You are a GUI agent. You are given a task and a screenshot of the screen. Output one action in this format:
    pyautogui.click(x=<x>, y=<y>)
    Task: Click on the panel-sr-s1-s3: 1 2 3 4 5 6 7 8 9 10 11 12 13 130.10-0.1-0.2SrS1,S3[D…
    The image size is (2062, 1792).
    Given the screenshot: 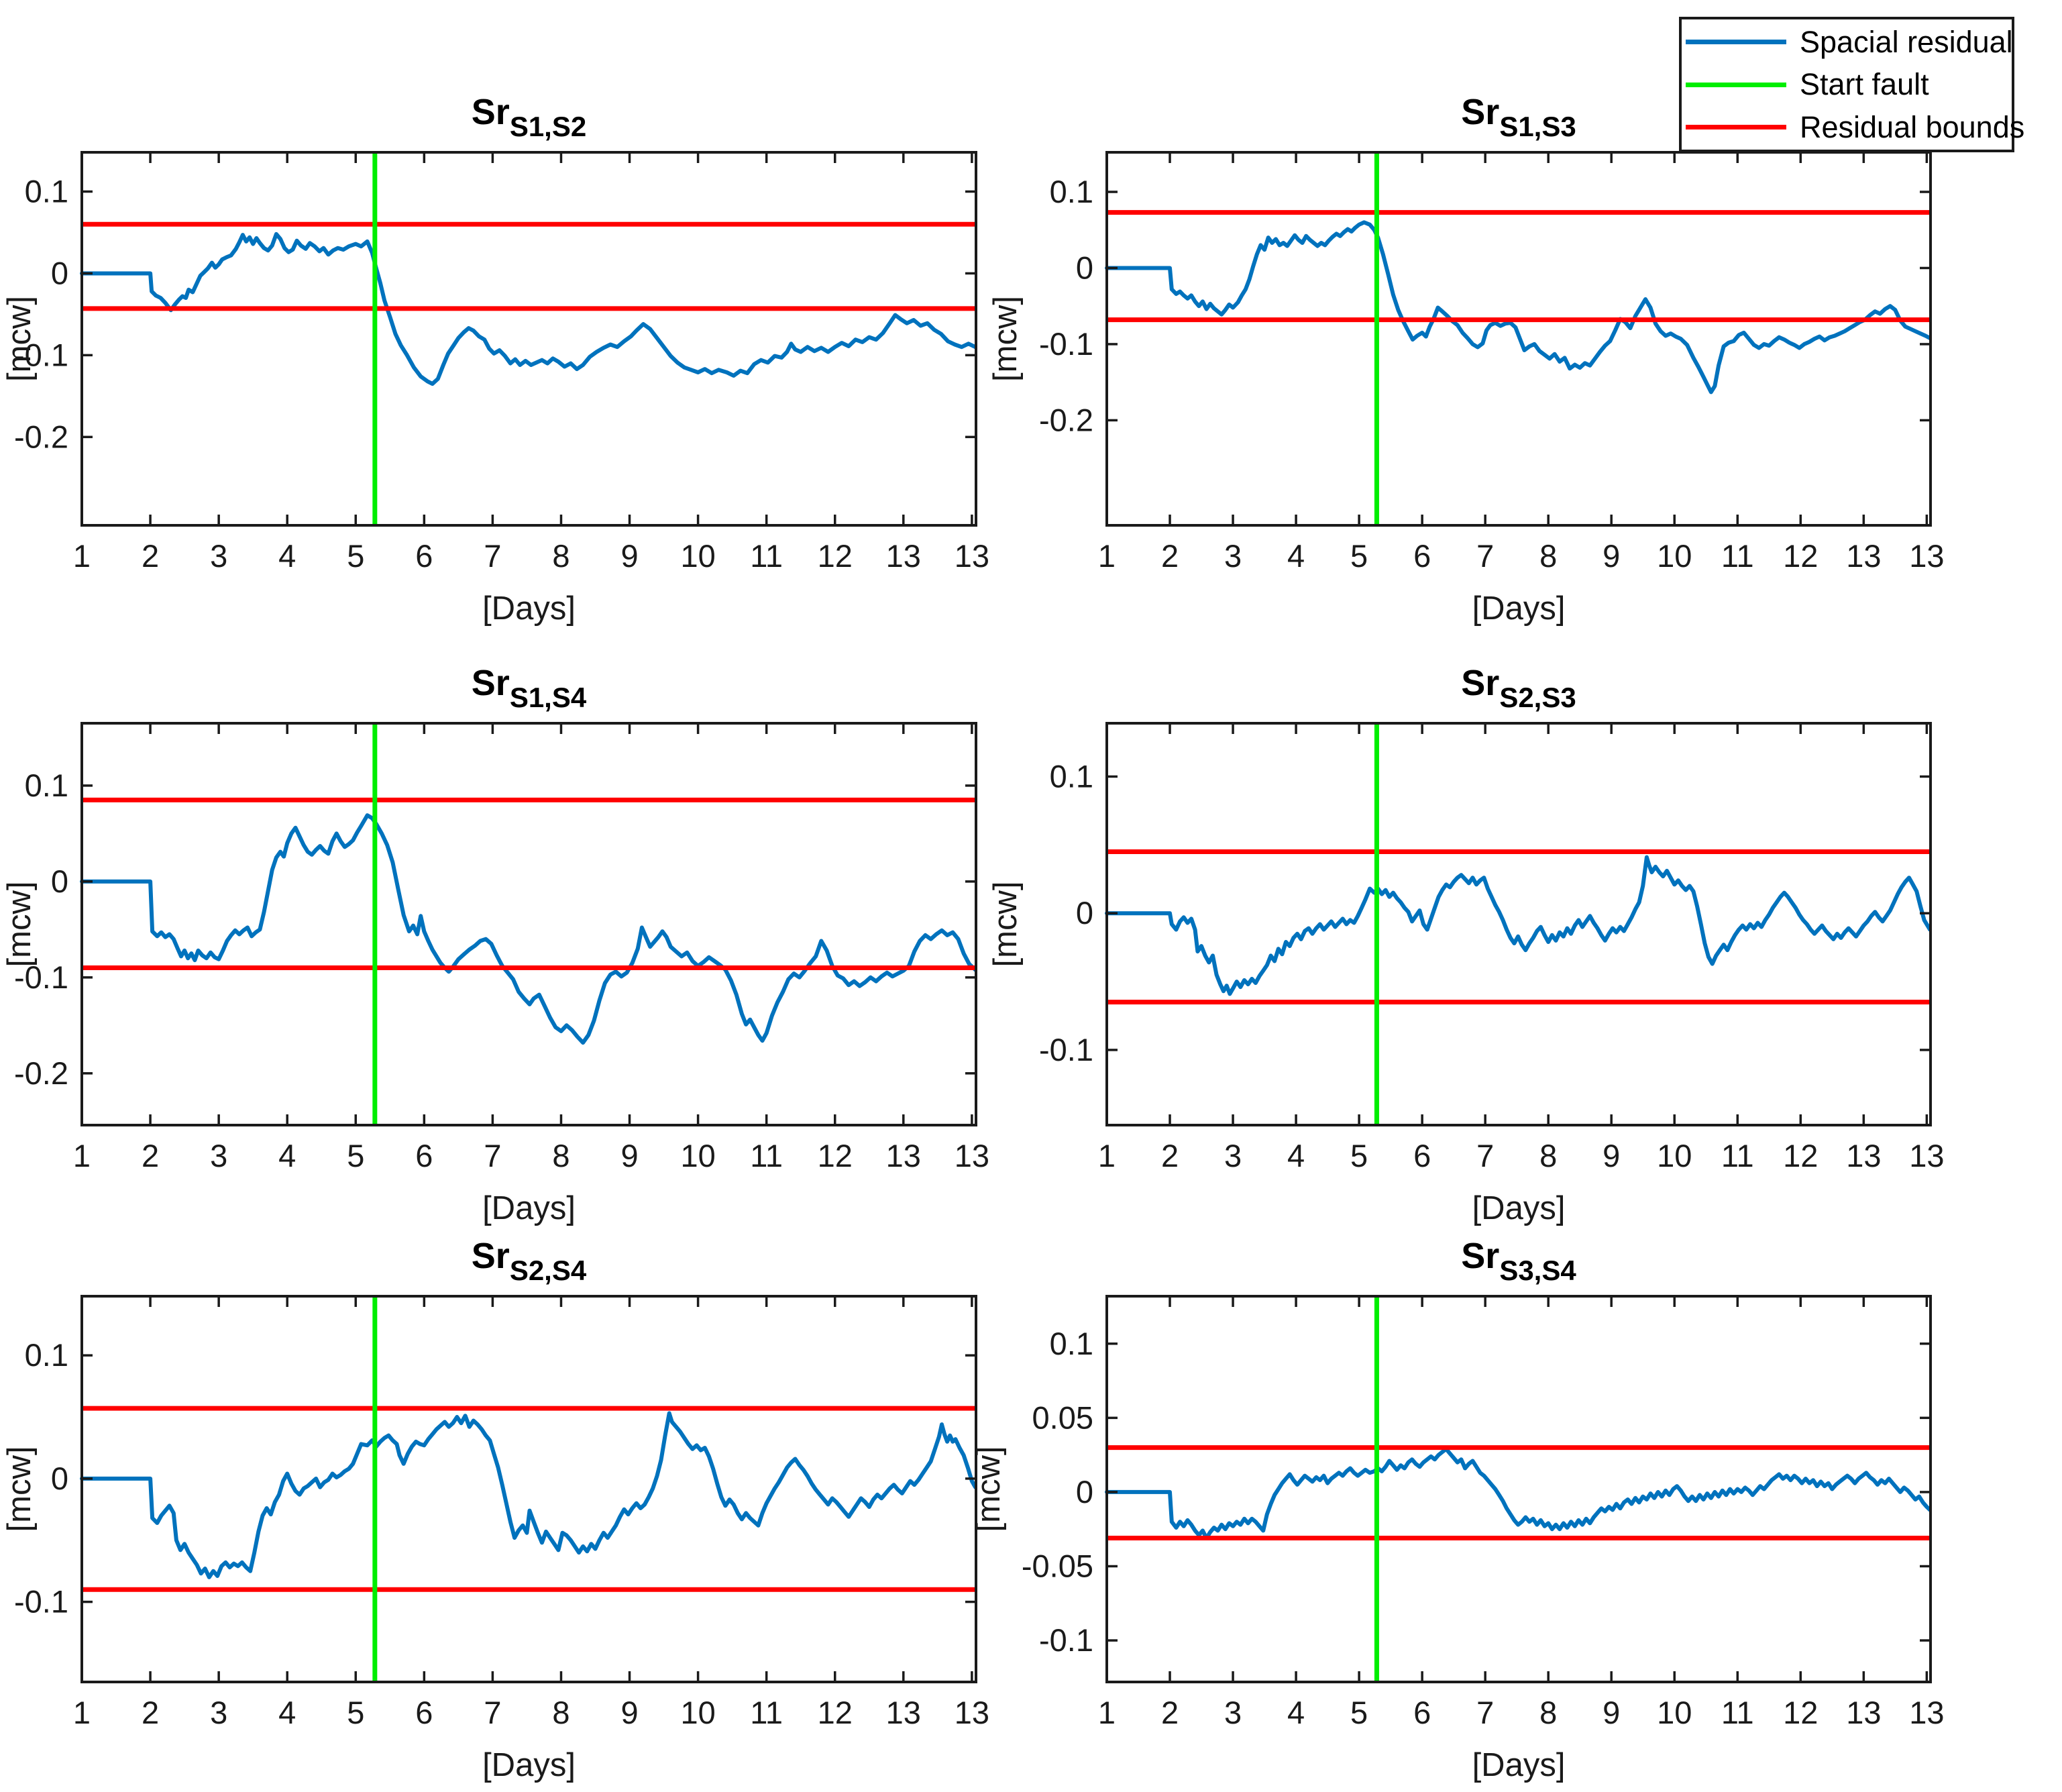 What is the action you would take?
    pyautogui.click(x=1465, y=359)
    